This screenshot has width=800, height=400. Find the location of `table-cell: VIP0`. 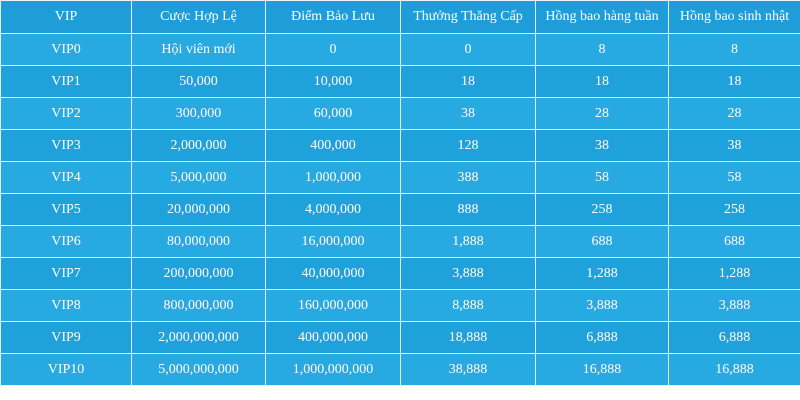

table-cell: VIP0 is located at coordinates (66, 49).